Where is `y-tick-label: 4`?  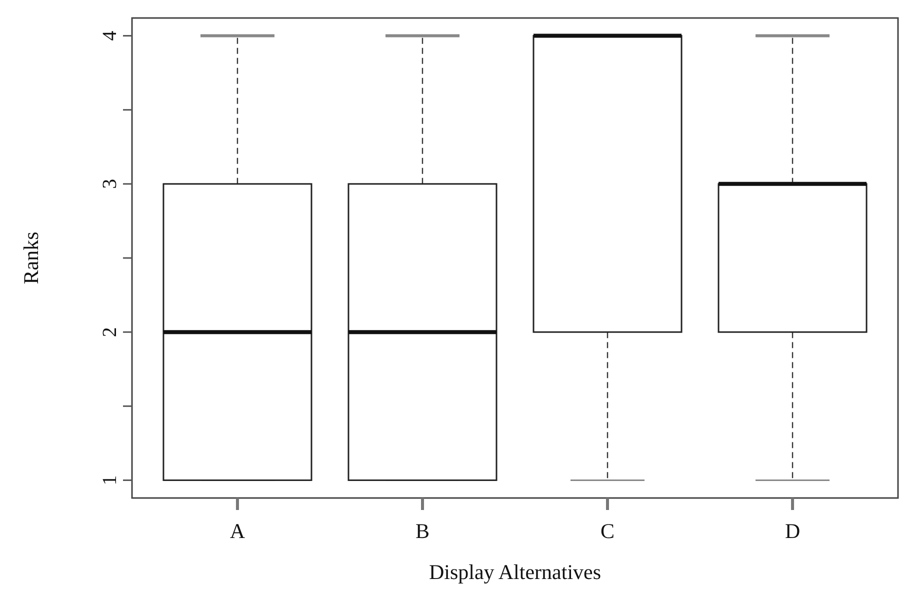
y-tick-label: 4 is located at coordinates (110, 35).